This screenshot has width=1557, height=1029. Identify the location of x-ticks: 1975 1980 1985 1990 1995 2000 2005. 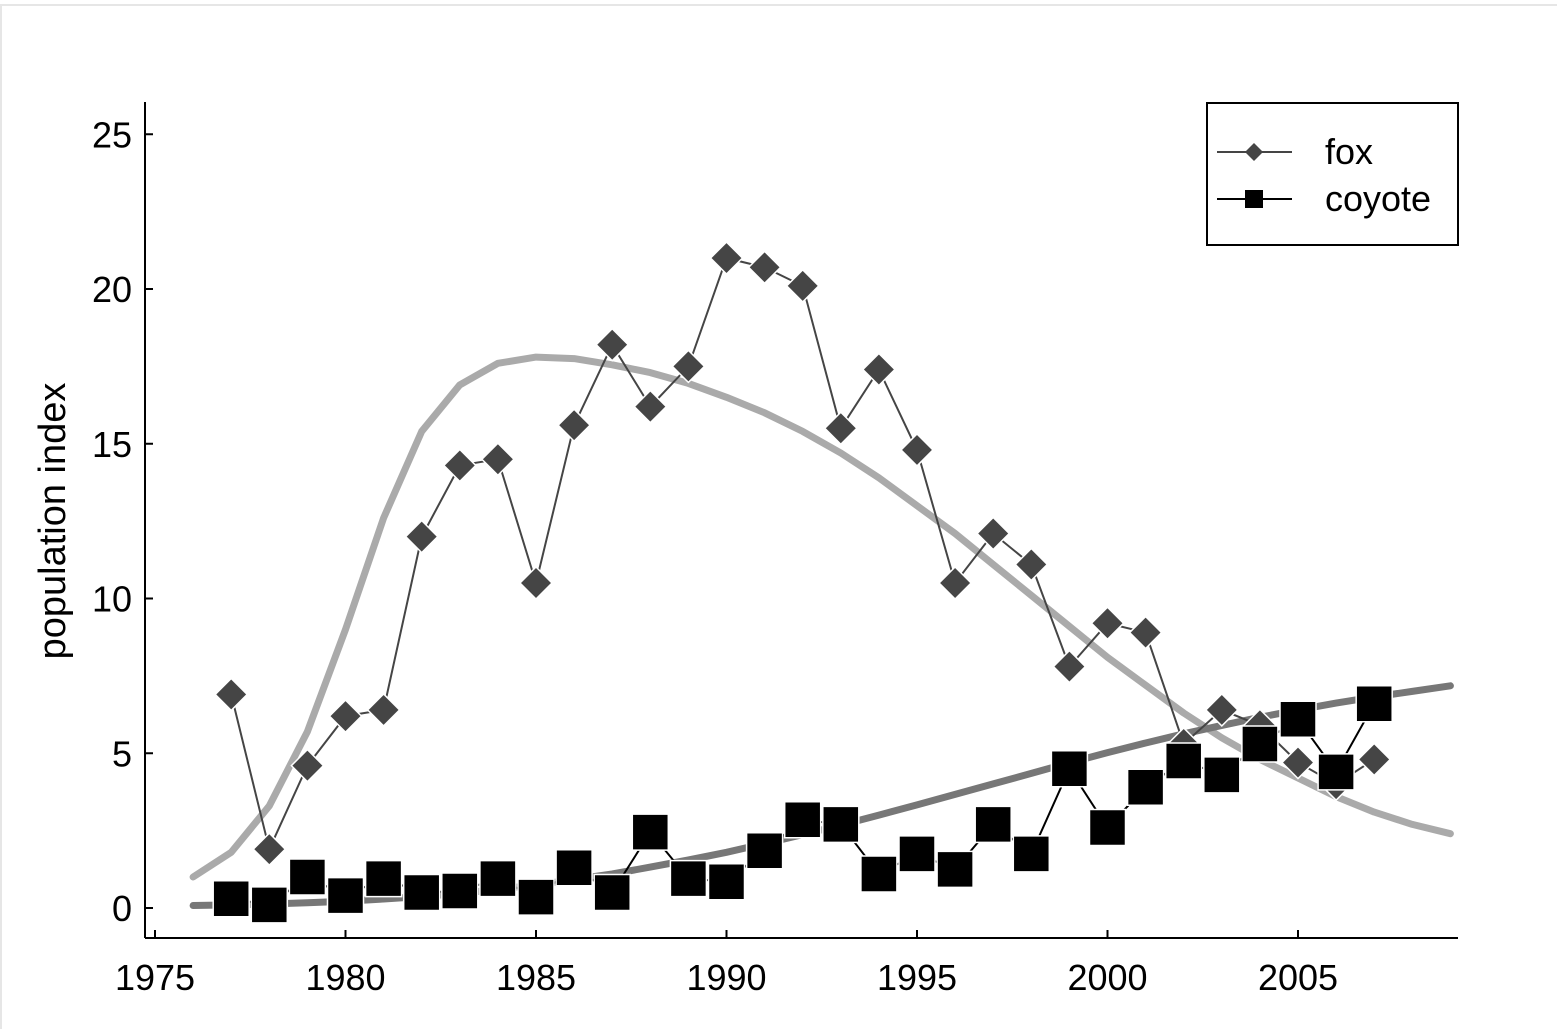
(726, 964).